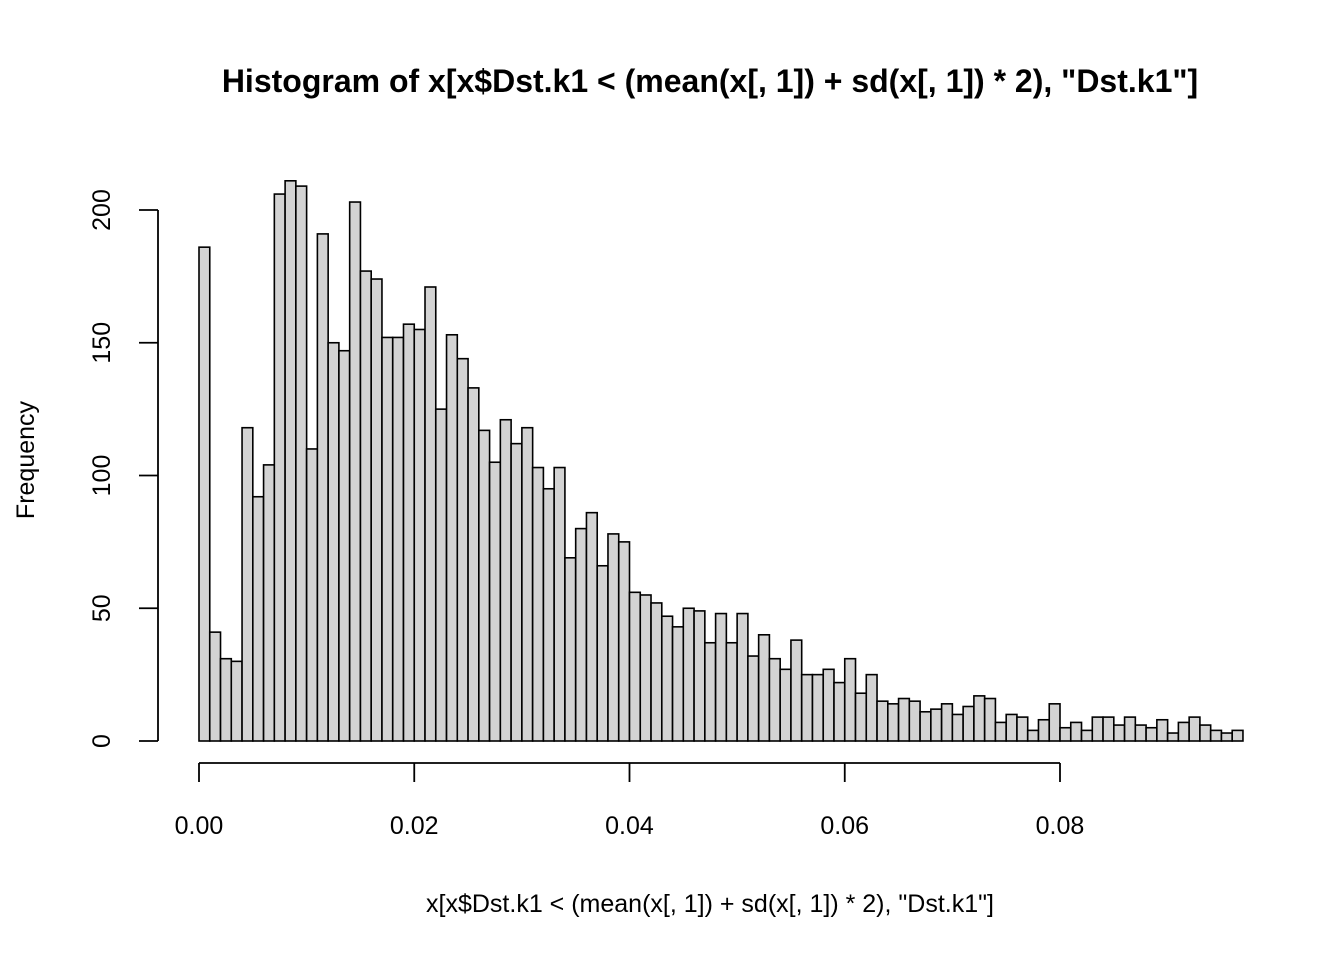  What do you see at coordinates (629, 801) in the screenshot?
I see `x-axis: 0.00 0.02 0.04 0.06 0.08` at bounding box center [629, 801].